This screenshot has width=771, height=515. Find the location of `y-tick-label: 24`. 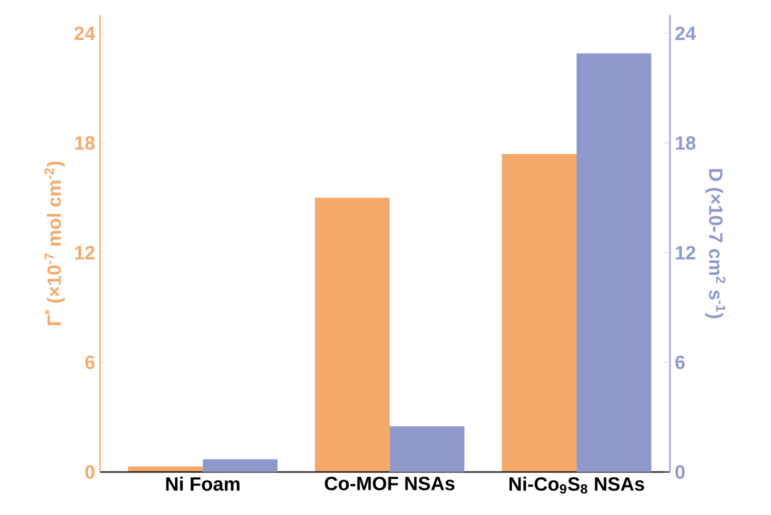

y-tick-label: 24 is located at coordinates (85, 33).